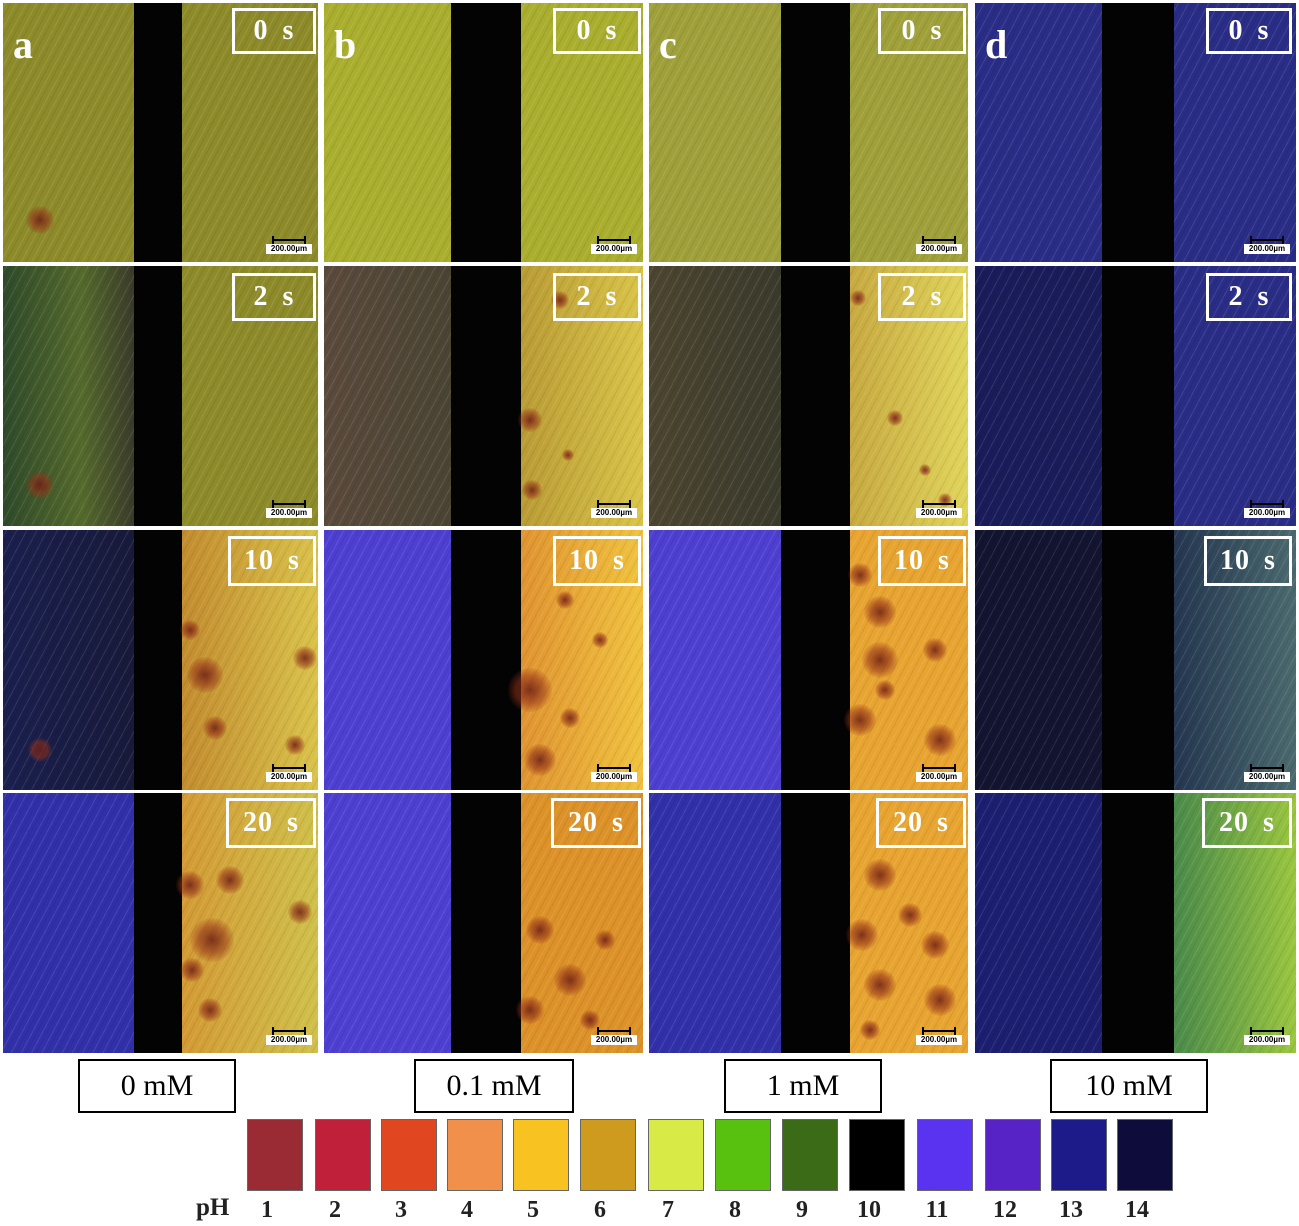 The image size is (1299, 1226). I want to click on ph-value: 3, so click(401, 1210).